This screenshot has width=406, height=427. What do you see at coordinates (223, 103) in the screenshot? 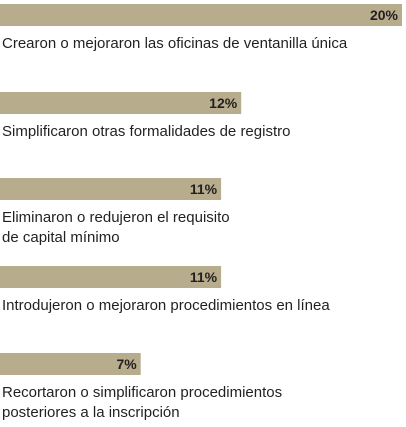
I see `value-label: 12%` at bounding box center [223, 103].